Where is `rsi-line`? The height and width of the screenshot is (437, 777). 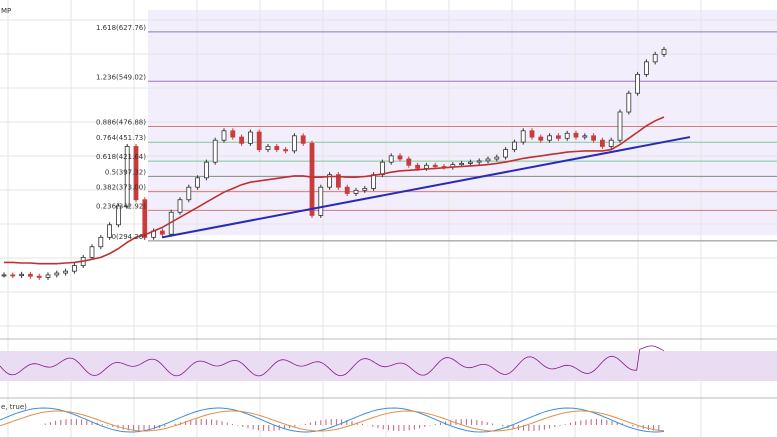 rsi-line is located at coordinates (332, 361).